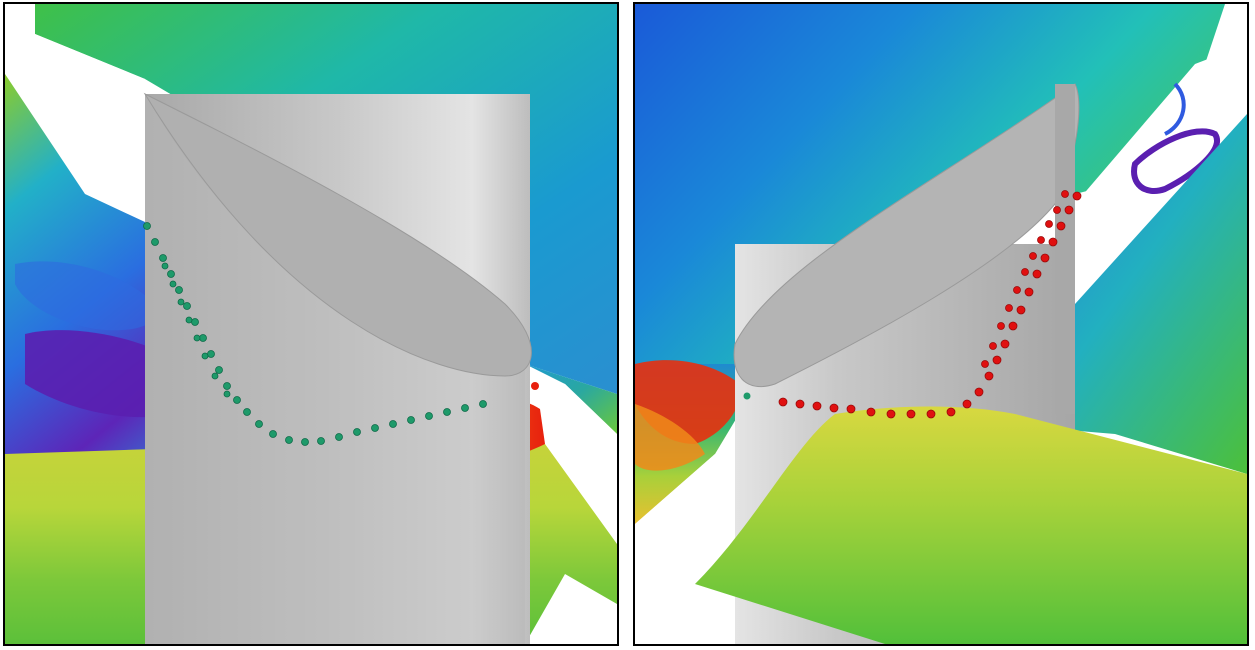 The height and width of the screenshot is (650, 1255). Describe the element at coordinates (670, 437) in the screenshot. I see `wake-orange` at that location.